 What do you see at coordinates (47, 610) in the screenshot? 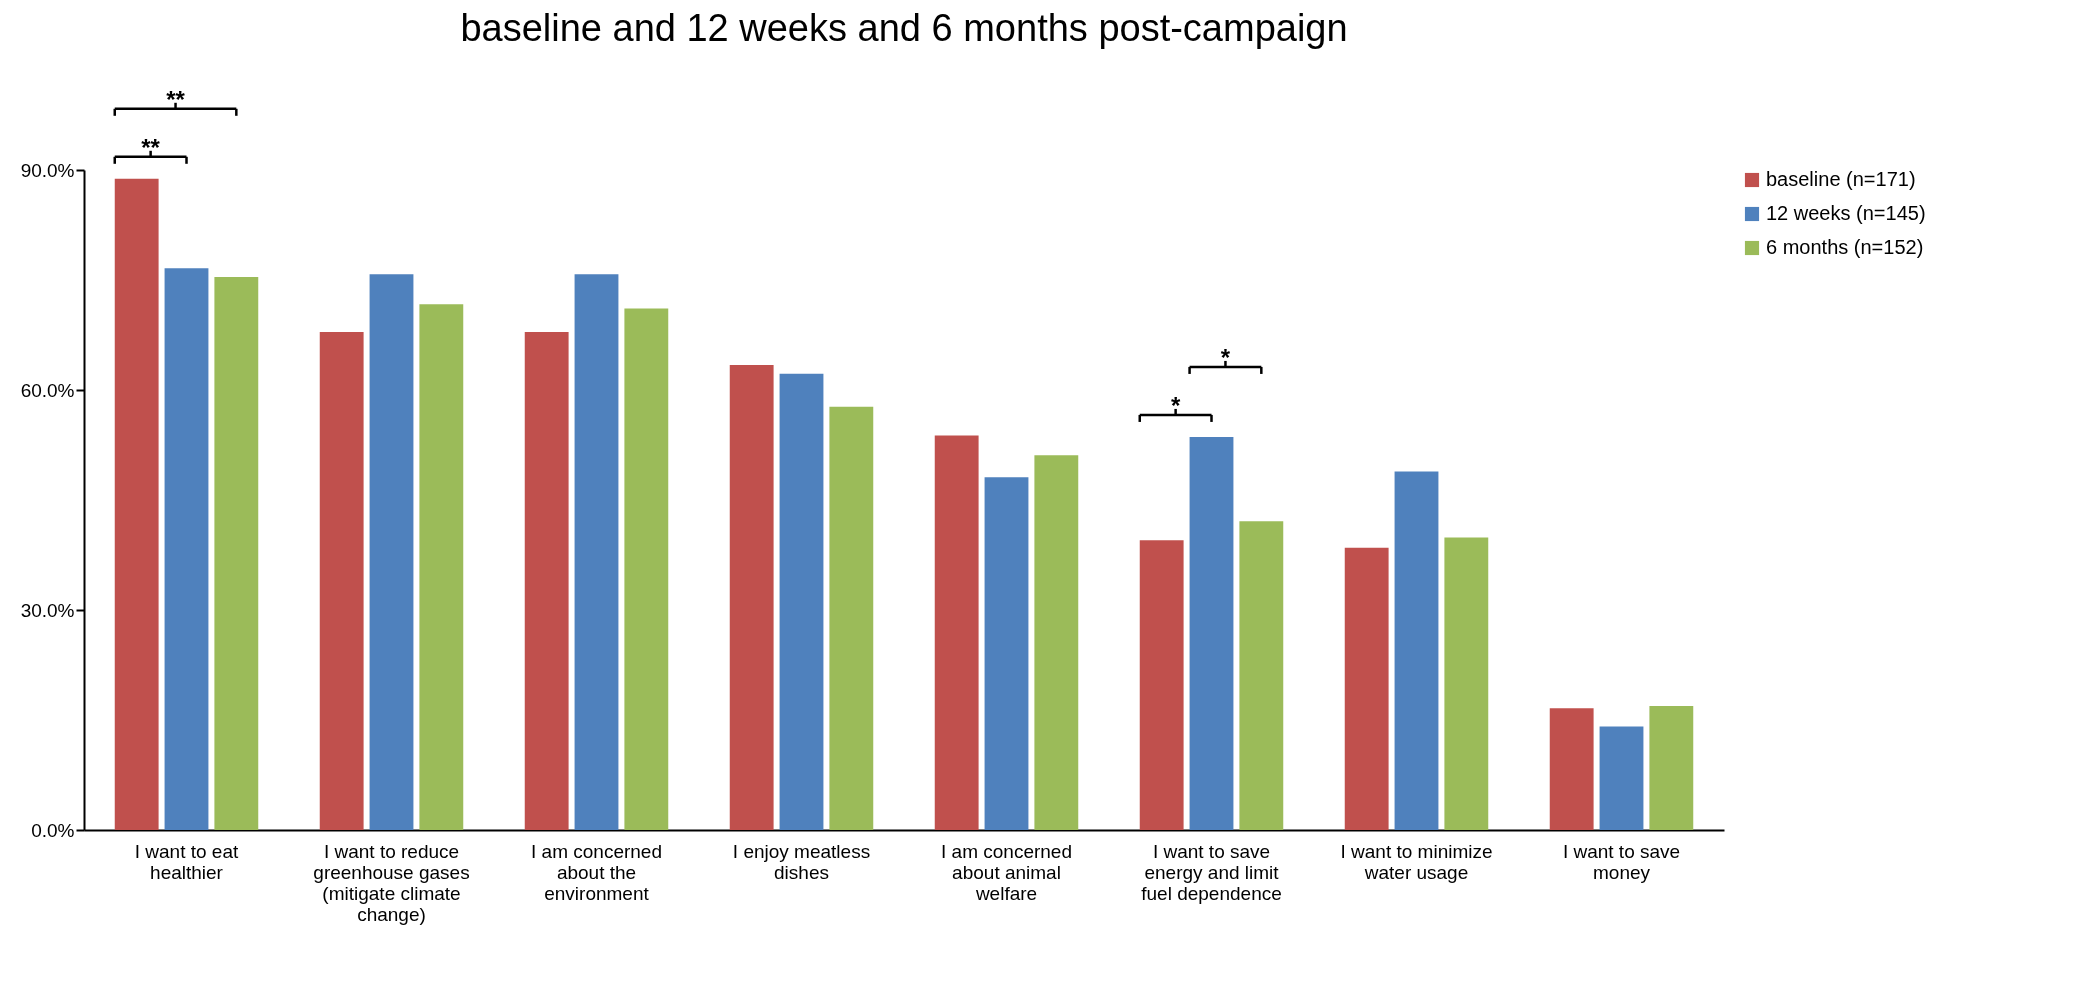
I see `y-tick-label: 30.0%` at bounding box center [47, 610].